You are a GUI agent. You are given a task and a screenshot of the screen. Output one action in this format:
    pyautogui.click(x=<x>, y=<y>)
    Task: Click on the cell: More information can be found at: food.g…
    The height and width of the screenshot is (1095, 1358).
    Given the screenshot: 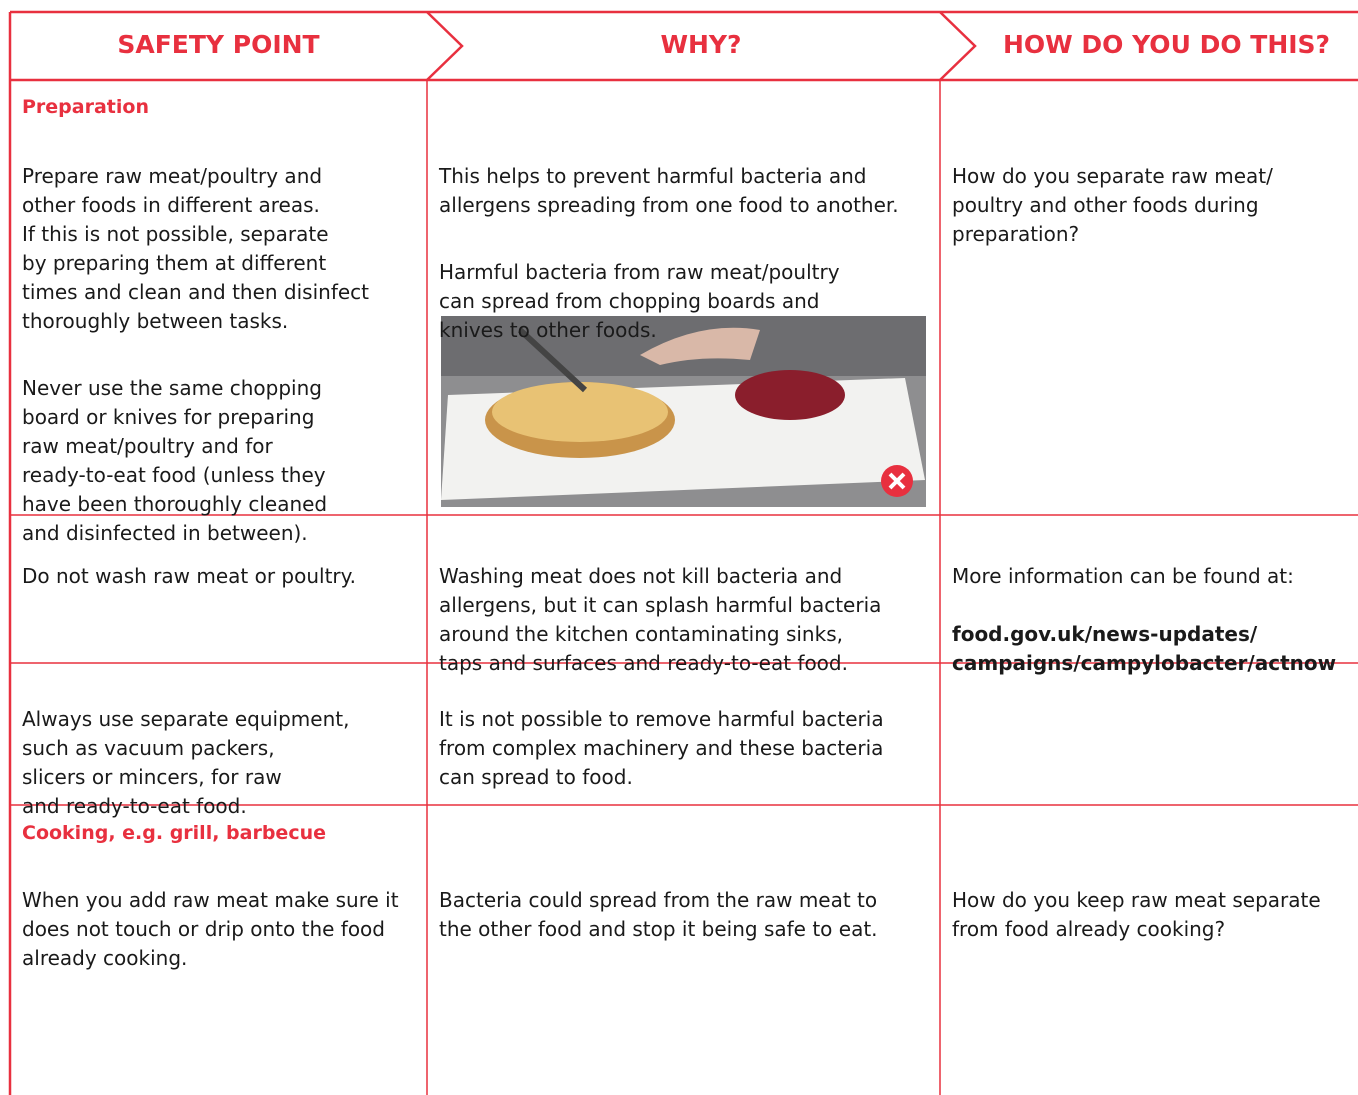 What is the action you would take?
    pyautogui.click(x=1154, y=605)
    